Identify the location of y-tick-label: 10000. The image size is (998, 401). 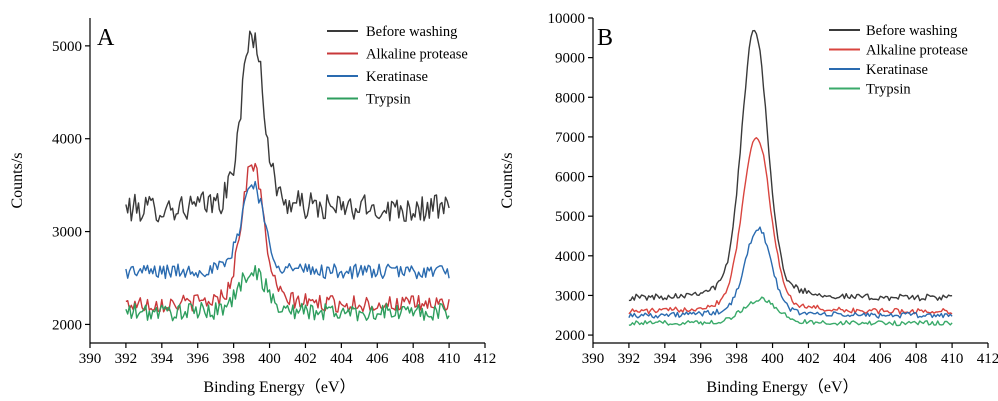
(567, 19).